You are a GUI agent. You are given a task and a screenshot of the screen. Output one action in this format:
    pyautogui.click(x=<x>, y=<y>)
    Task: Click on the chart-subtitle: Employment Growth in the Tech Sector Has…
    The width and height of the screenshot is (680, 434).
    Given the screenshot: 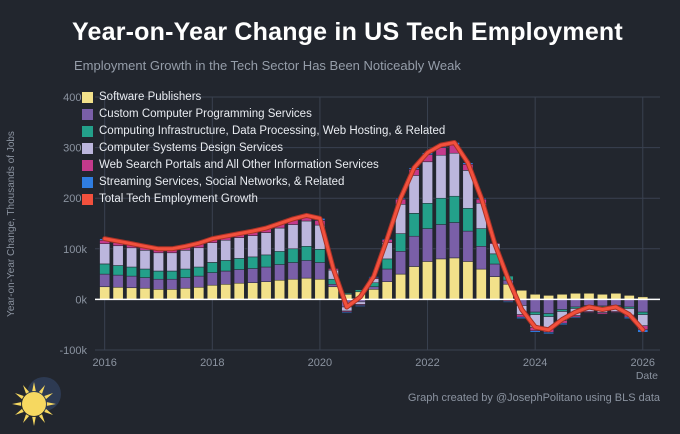 What is the action you would take?
    pyautogui.click(x=267, y=65)
    